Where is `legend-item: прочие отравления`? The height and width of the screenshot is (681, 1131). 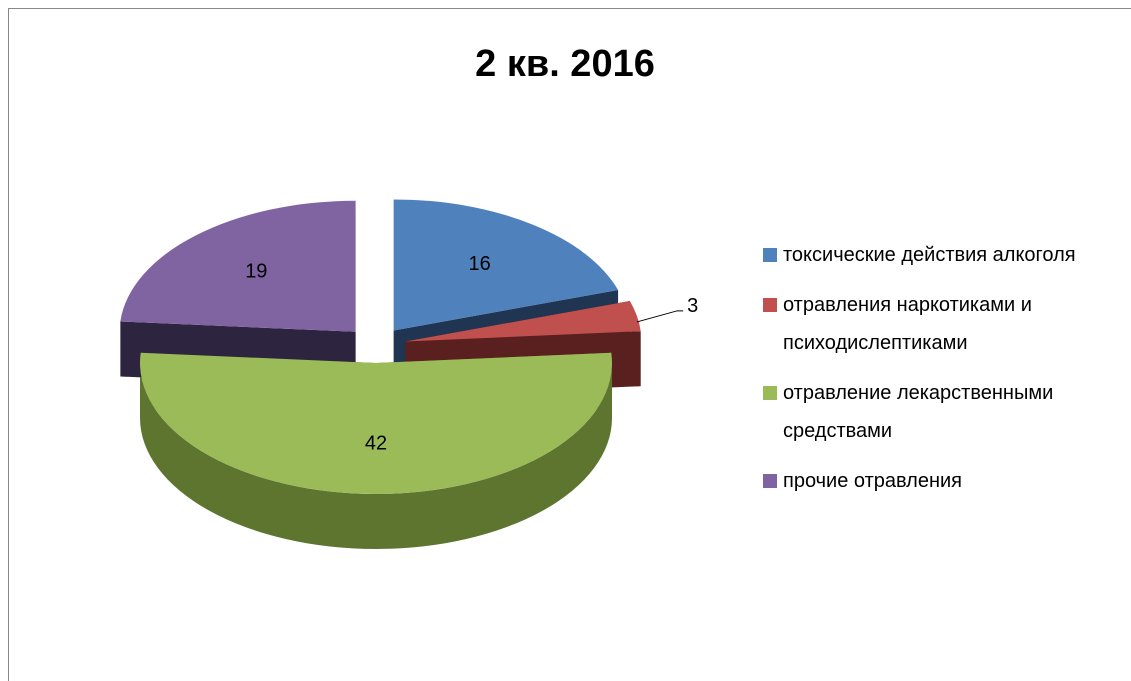 legend-item: прочие отравления is located at coordinates (938, 481).